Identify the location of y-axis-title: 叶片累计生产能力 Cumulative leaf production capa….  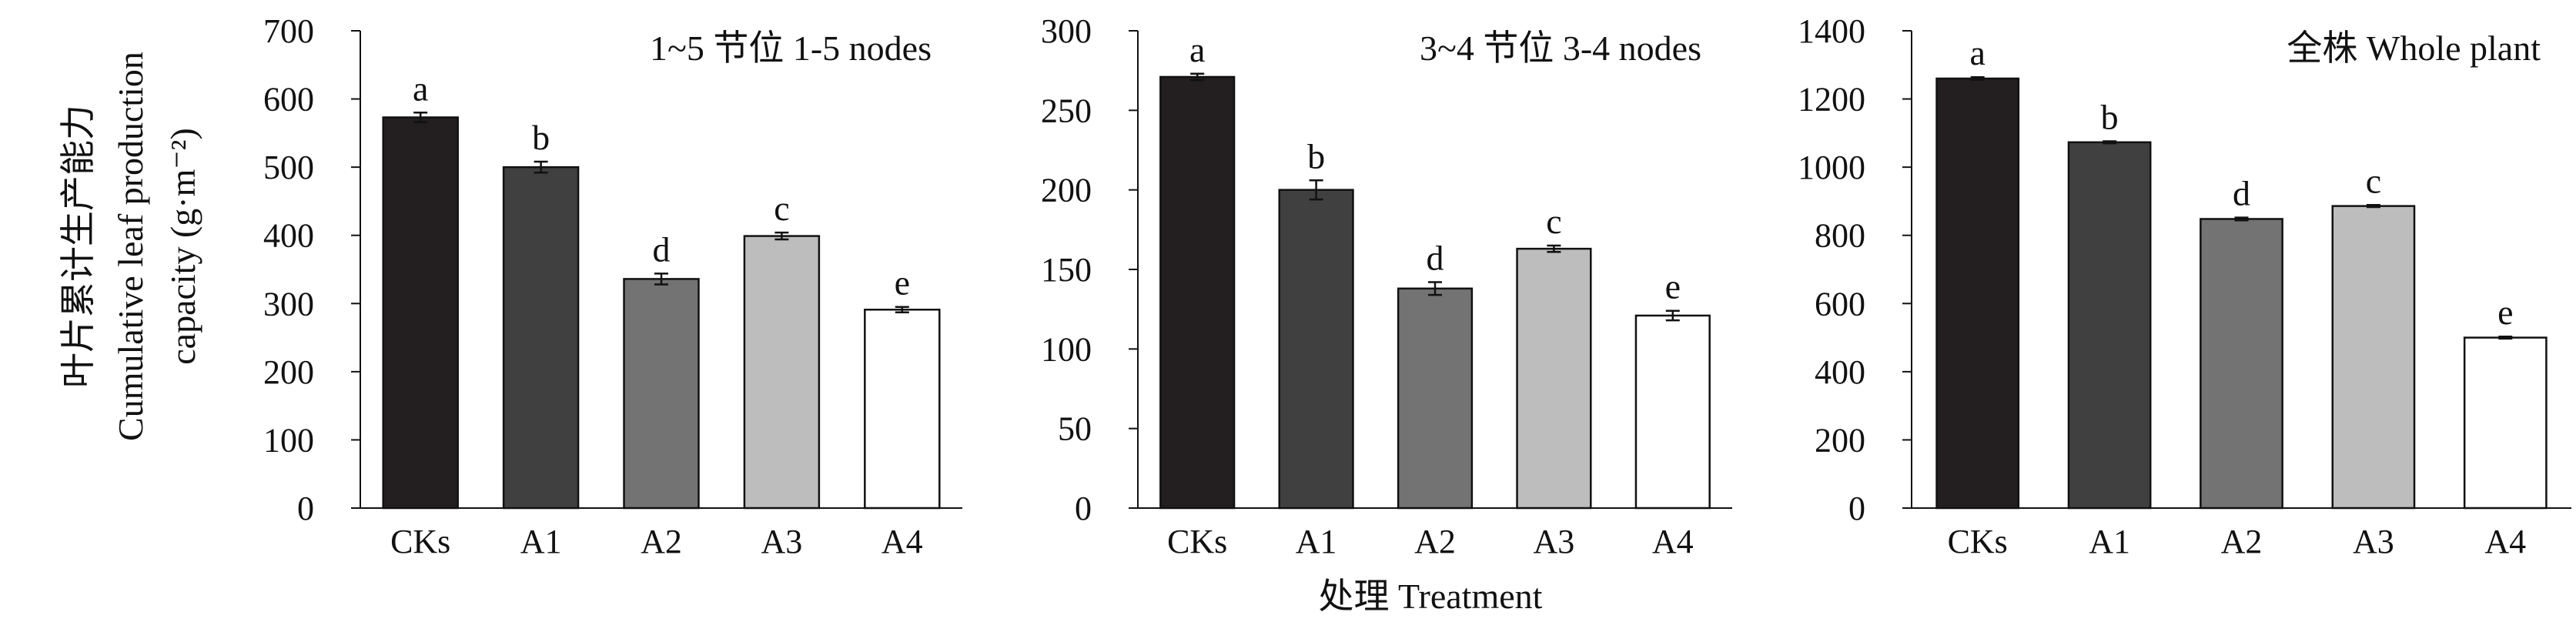
(131, 246).